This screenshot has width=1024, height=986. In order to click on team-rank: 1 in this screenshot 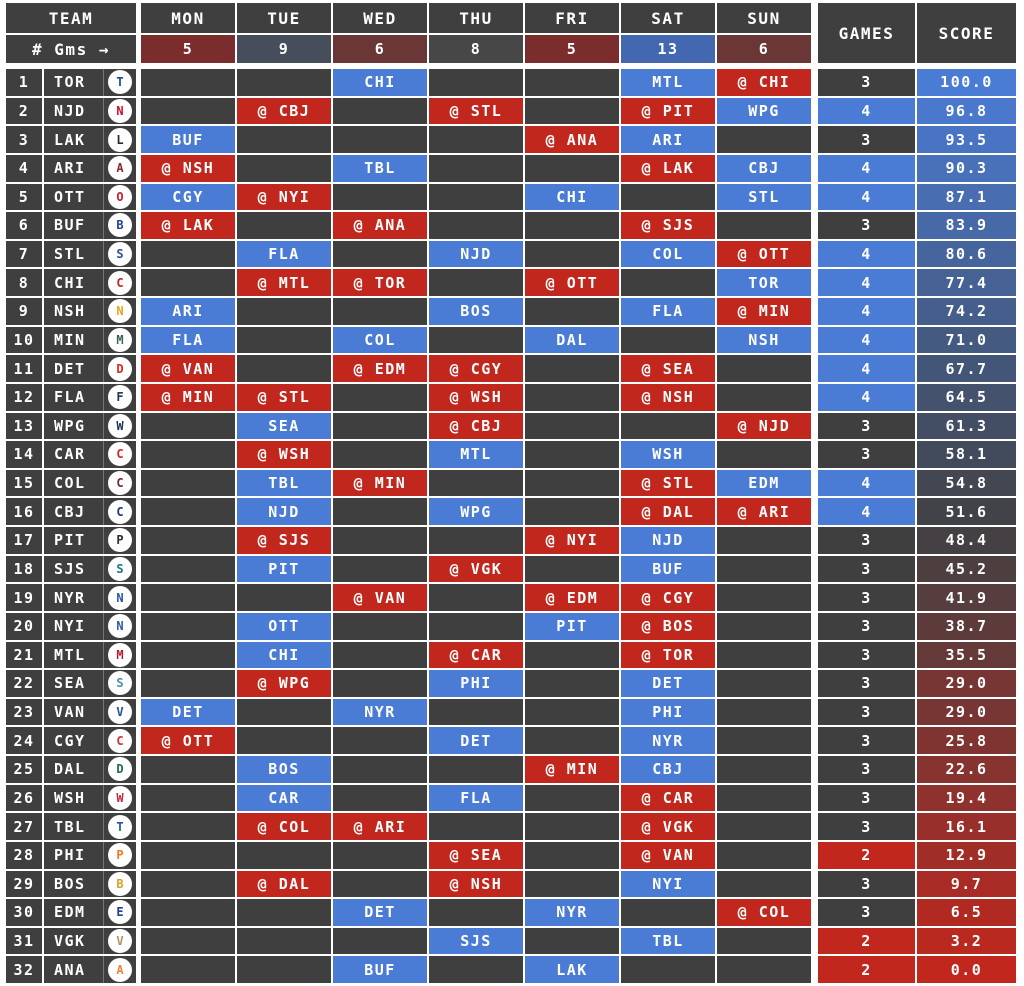, I will do `click(24, 82)`.